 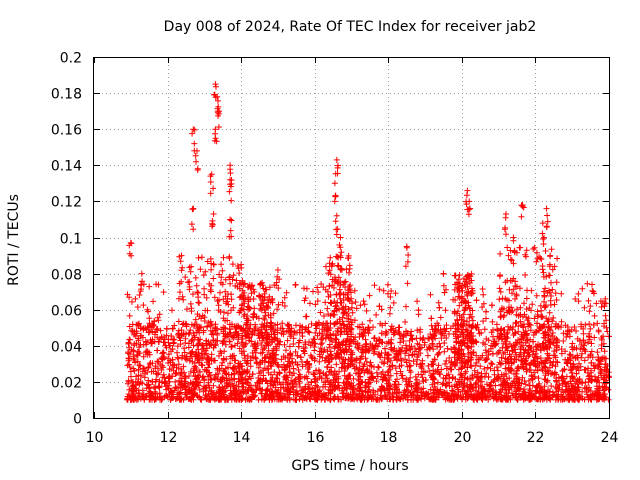 I want to click on y-tick-label: 0.12, so click(x=66, y=203).